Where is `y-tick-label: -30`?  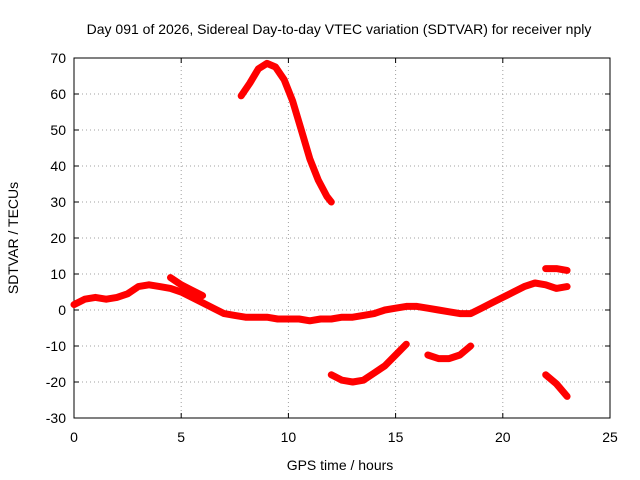 y-tick-label: -30 is located at coordinates (56, 418).